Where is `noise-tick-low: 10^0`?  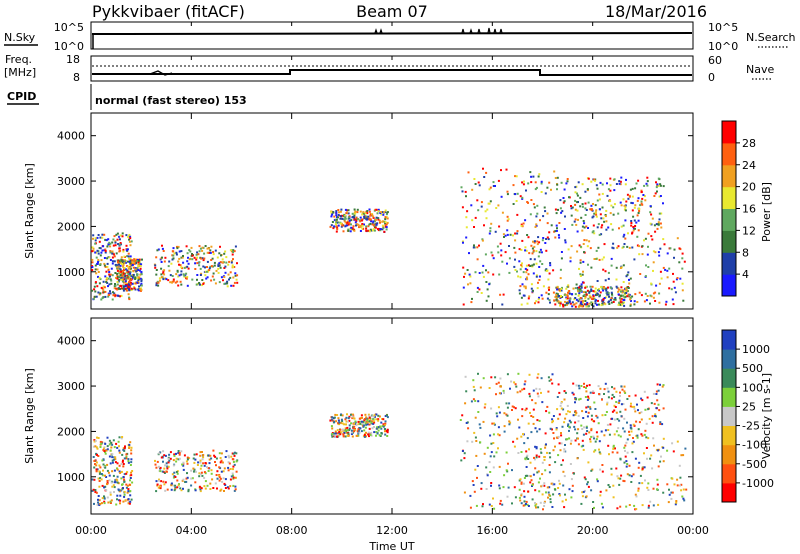 noise-tick-low: 10^0 is located at coordinates (69, 46).